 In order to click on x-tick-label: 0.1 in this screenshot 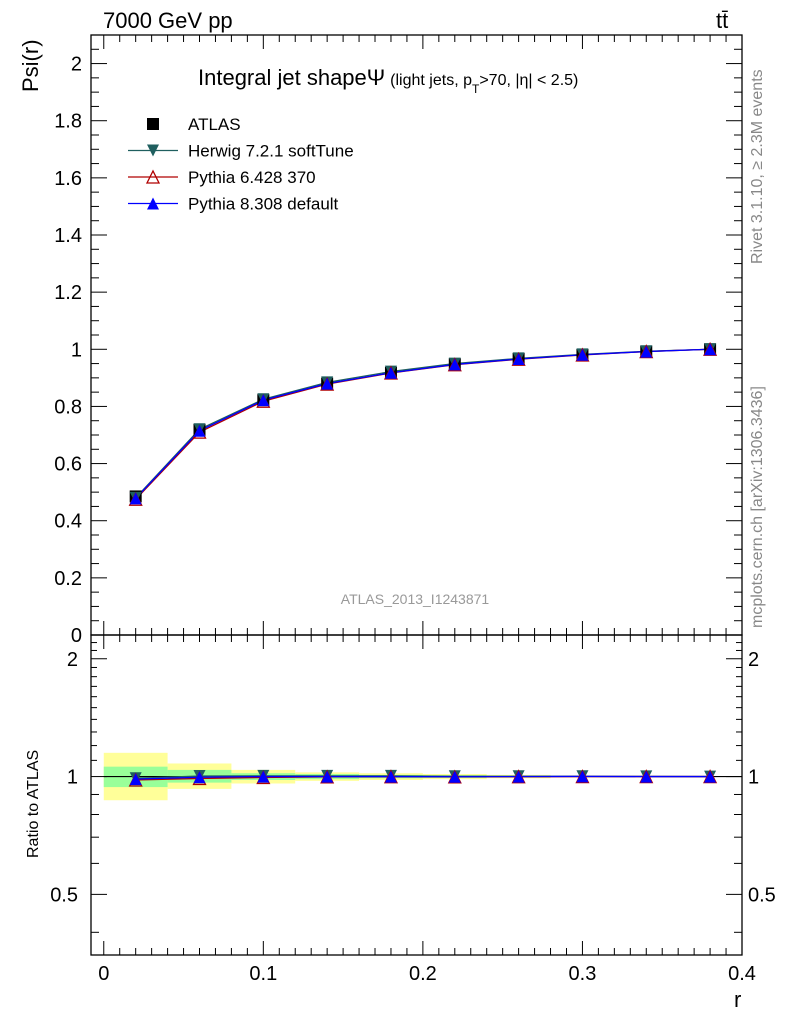, I will do `click(263, 974)`.